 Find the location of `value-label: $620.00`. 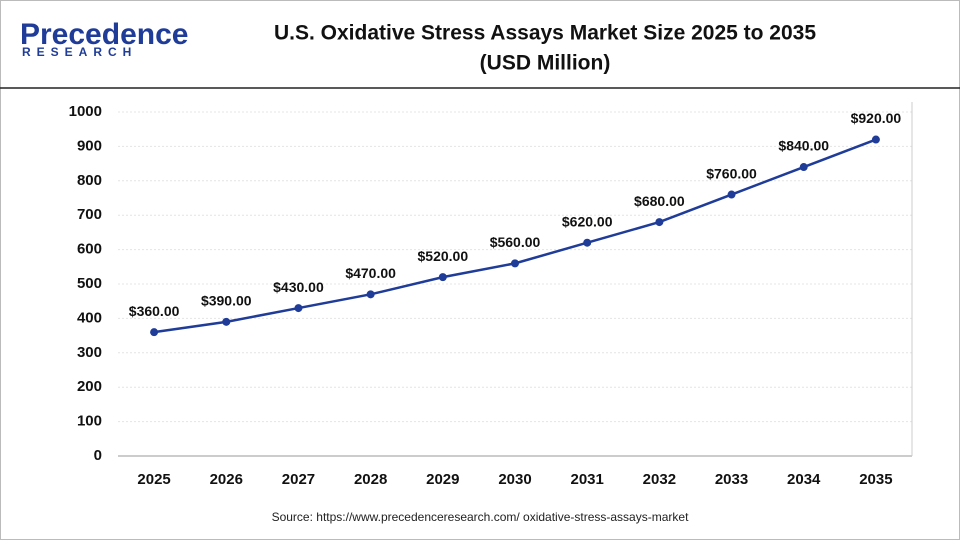

value-label: $620.00 is located at coordinates (587, 221).